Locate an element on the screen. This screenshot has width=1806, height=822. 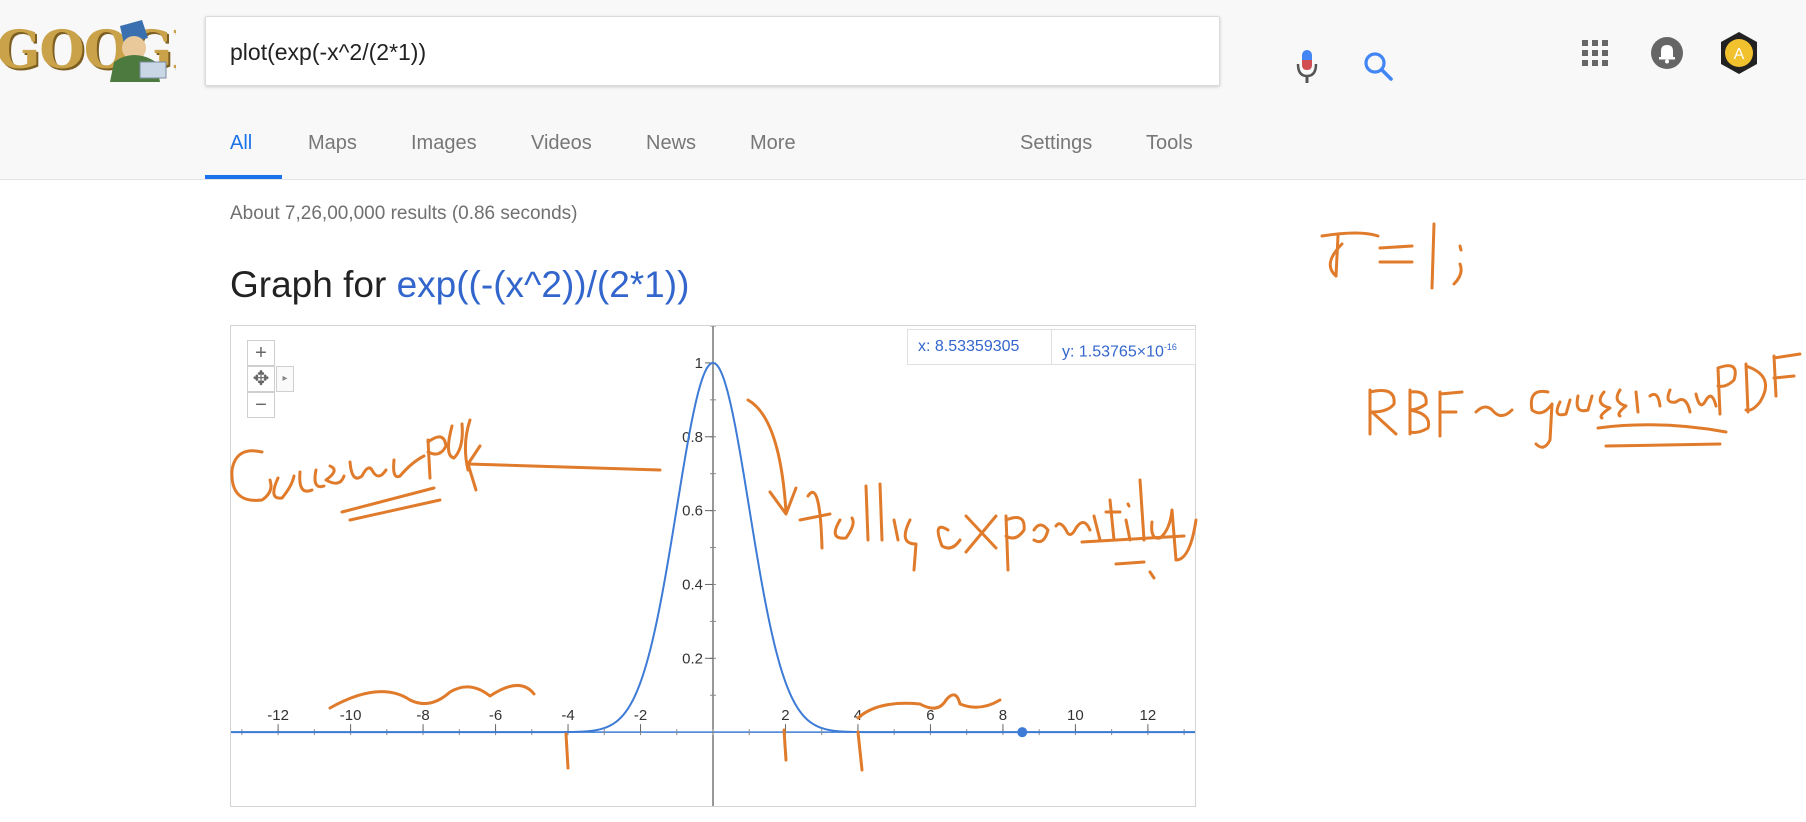
y-tick-label: 1 is located at coordinates (699, 363).